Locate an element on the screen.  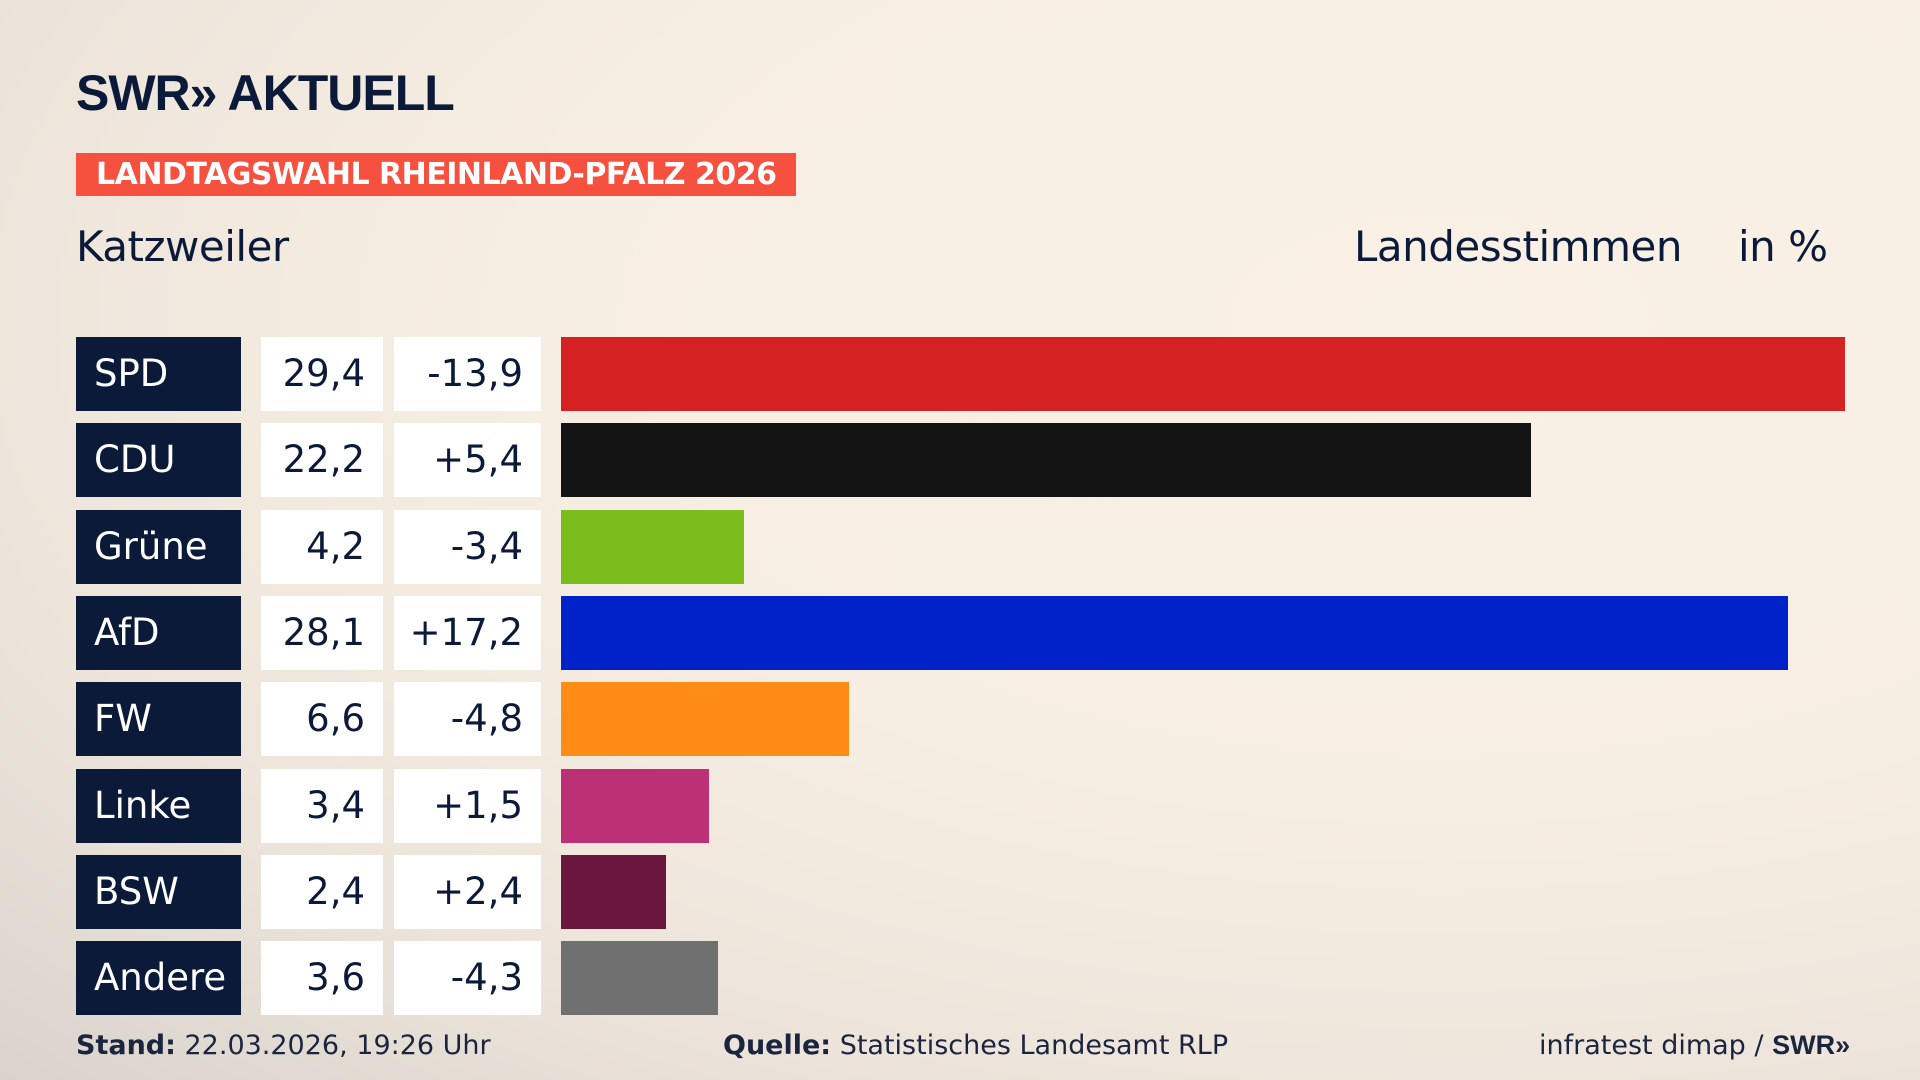
party-label: Andere is located at coordinates (158, 978).